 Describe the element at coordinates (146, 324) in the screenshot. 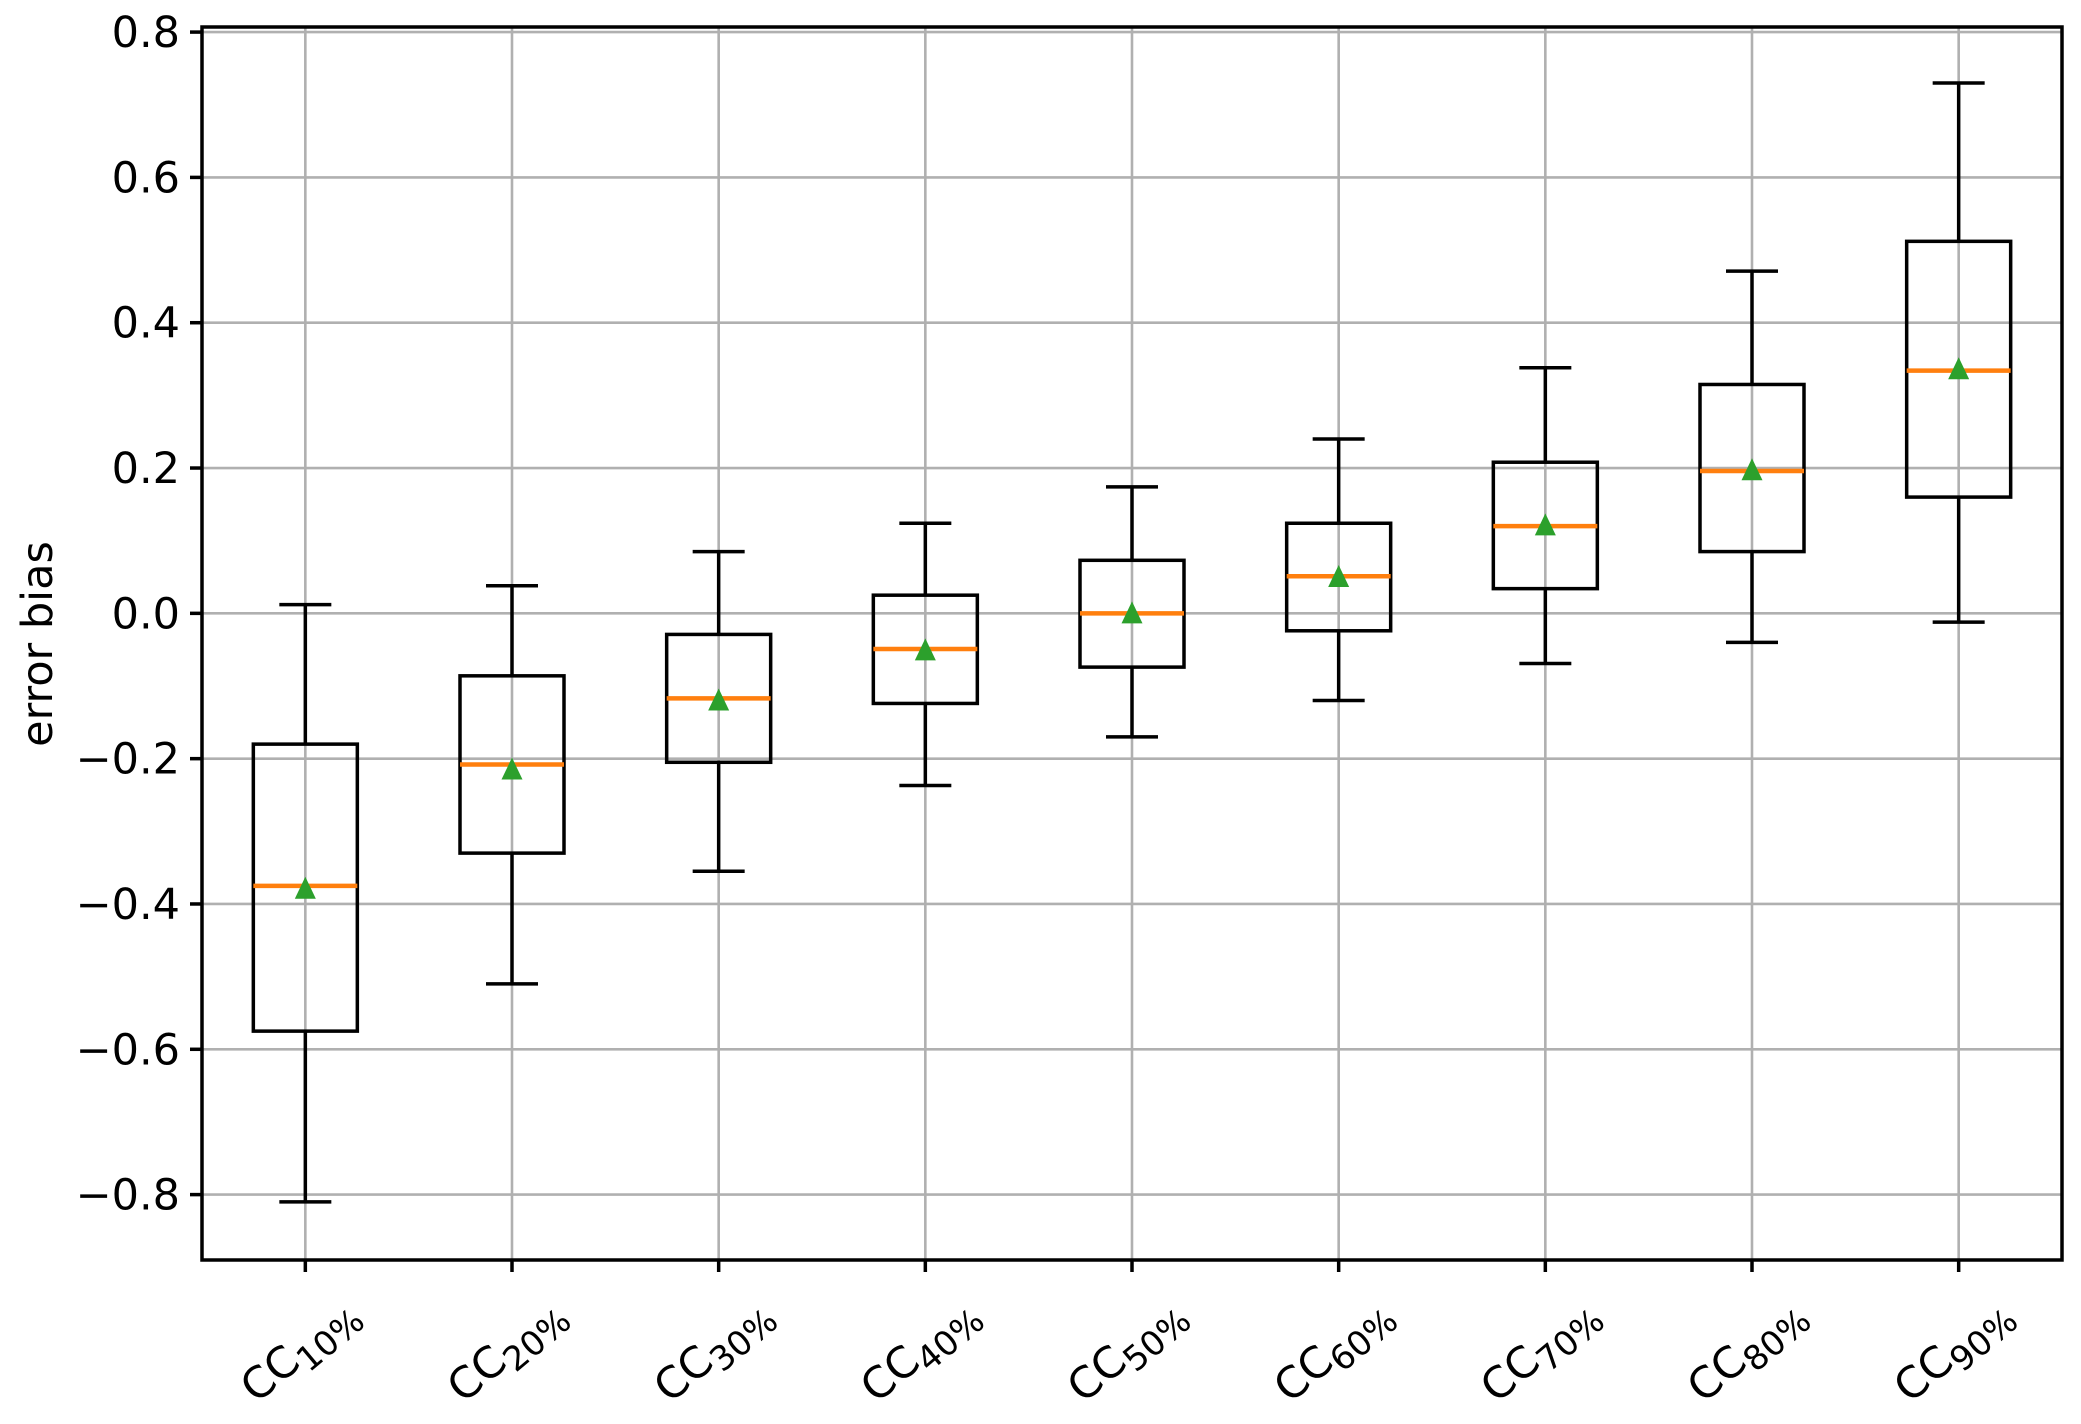

I see `y-tick-label: 0.4` at that location.